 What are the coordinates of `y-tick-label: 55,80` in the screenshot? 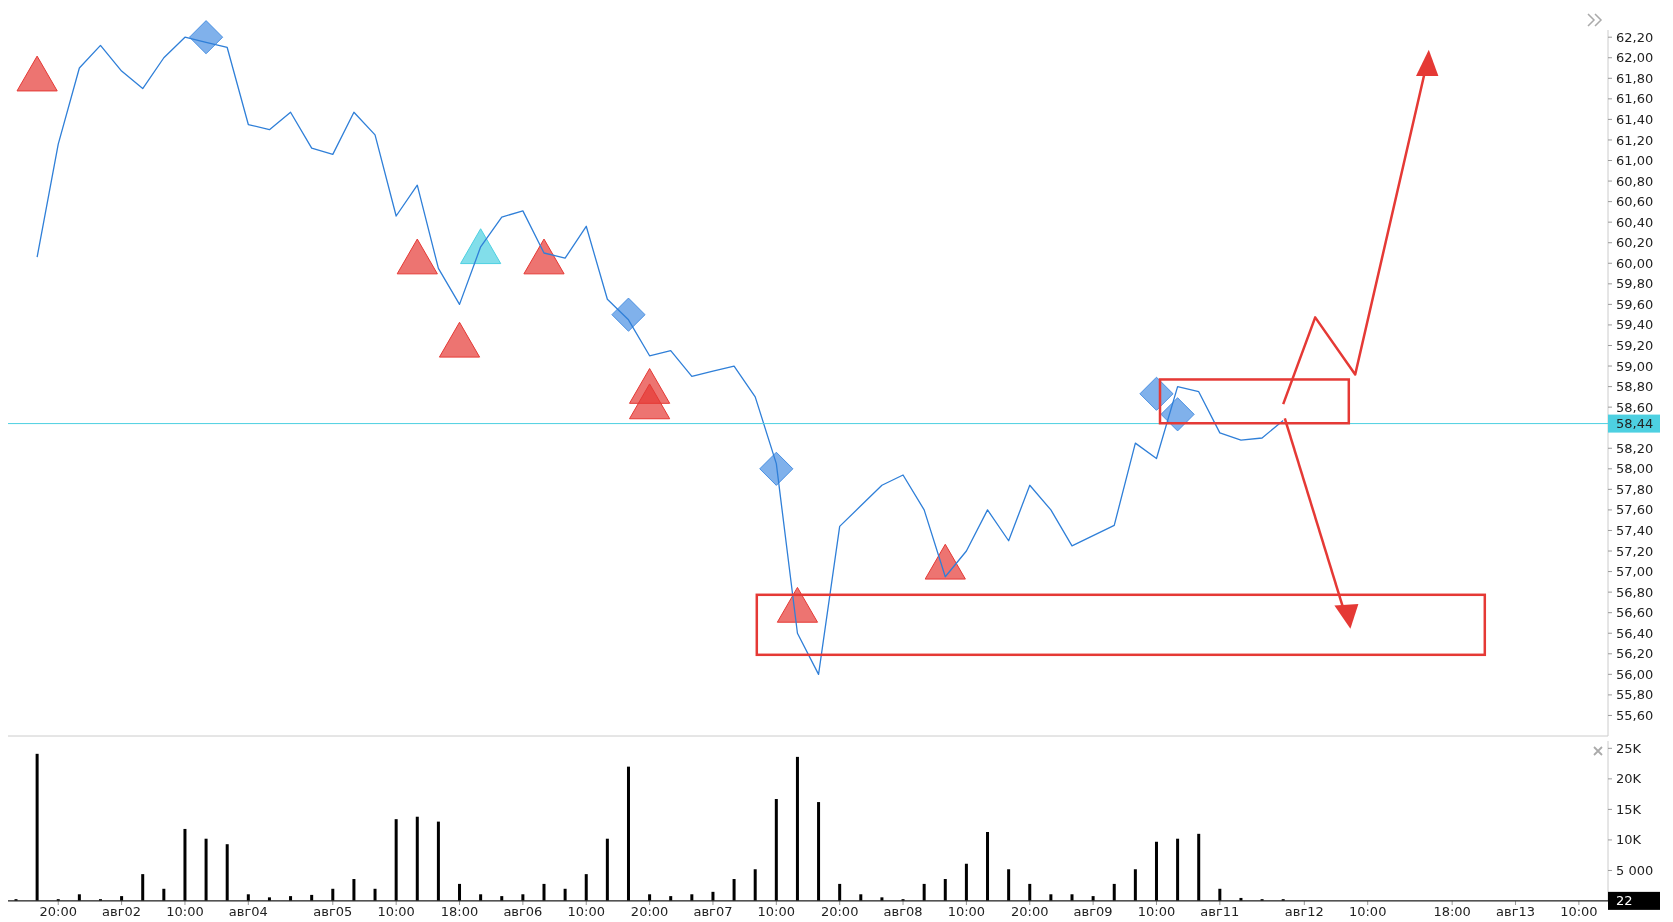 It's located at (1635, 695).